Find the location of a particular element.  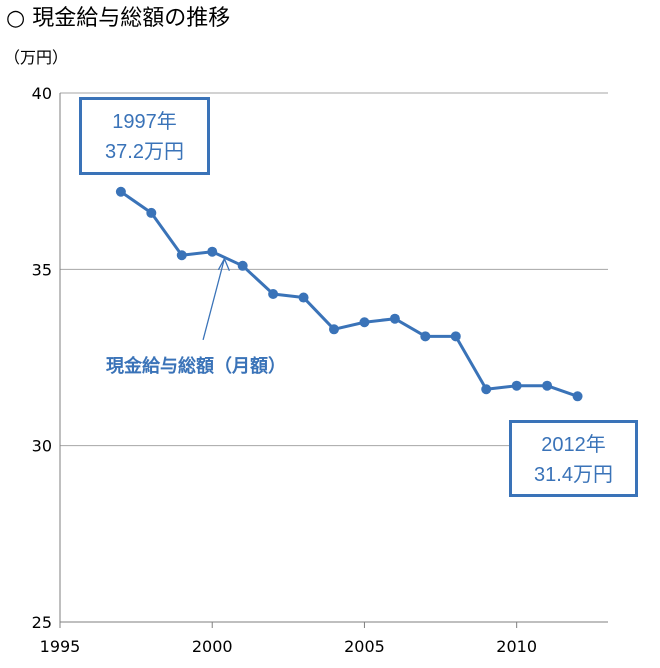

data-point-2012 is located at coordinates (577, 396).